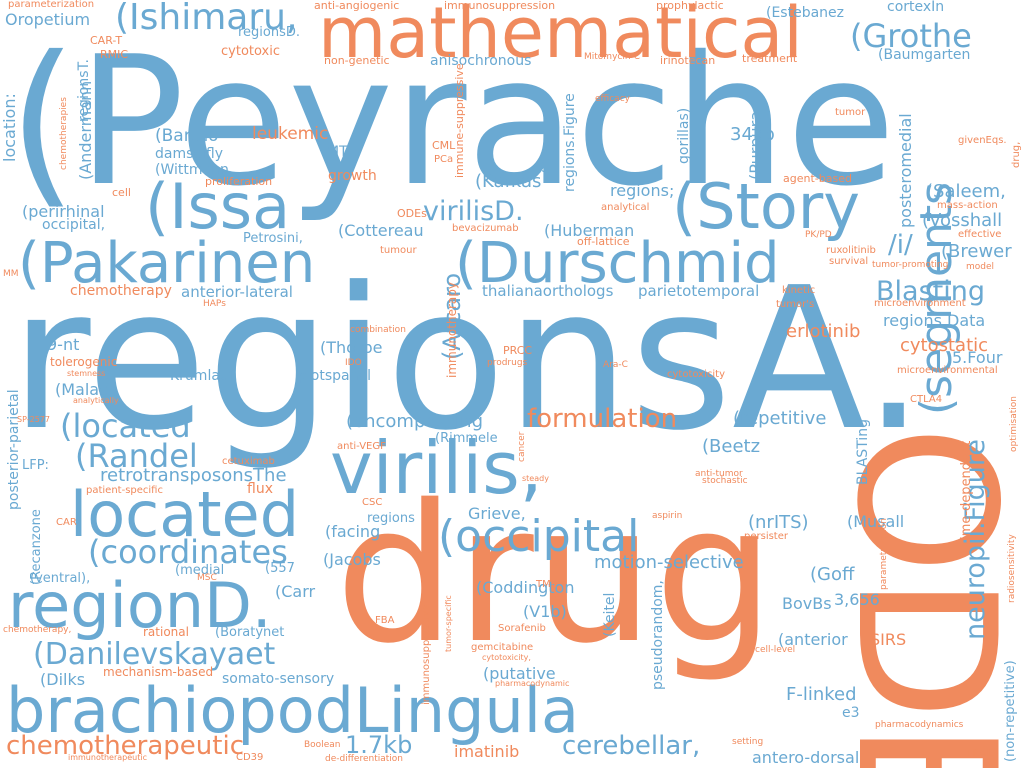 Image resolution: width=1024 pixels, height=768 pixels. What do you see at coordinates (851, 250) in the screenshot?
I see `word-ruxolitinib: ruxolitinib` at bounding box center [851, 250].